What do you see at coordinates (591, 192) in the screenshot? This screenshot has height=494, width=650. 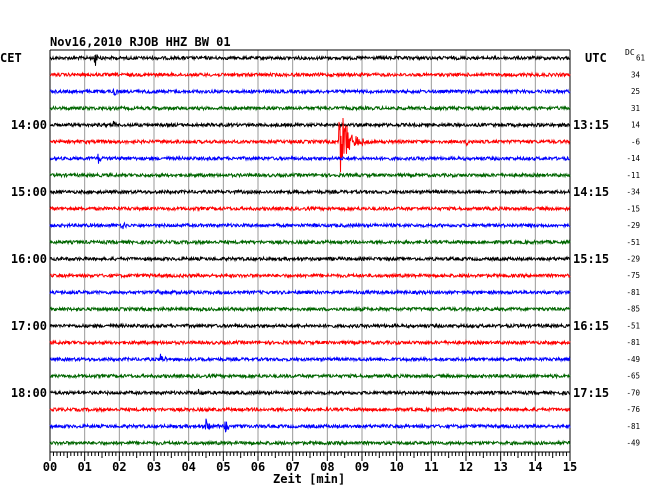 I see `right-time-label: 14:15` at bounding box center [591, 192].